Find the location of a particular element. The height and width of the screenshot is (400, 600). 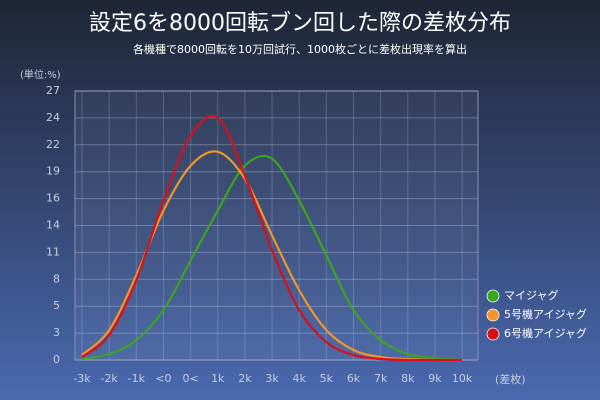

x-tick-label: 6k is located at coordinates (354, 378).